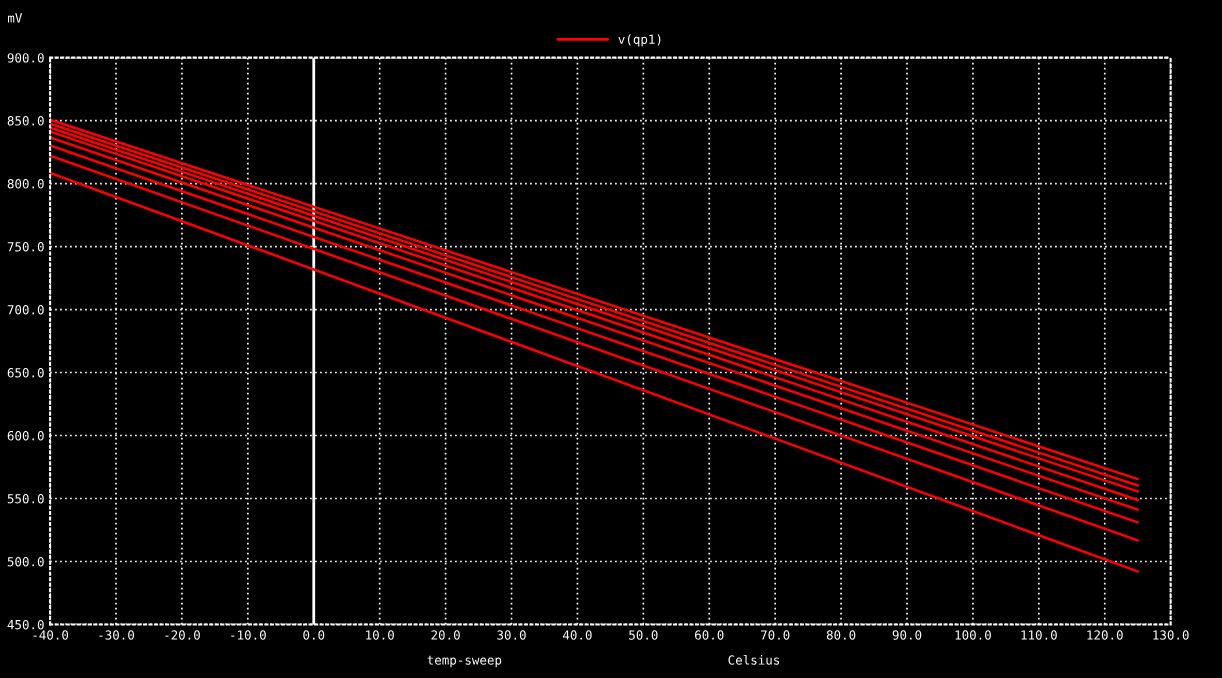 The image size is (1222, 678). Describe the element at coordinates (1039, 635) in the screenshot. I see `x-tick-label: 110.0` at that location.